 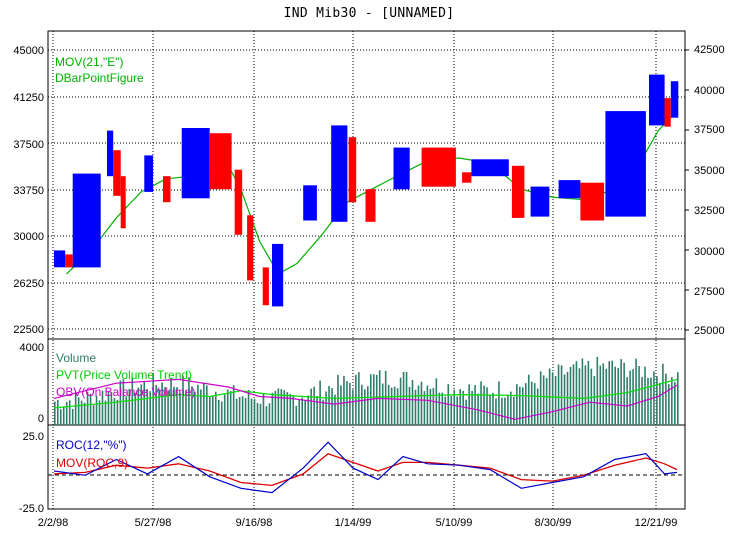 I want to click on x-tick: 5/10/99, so click(x=454, y=523).